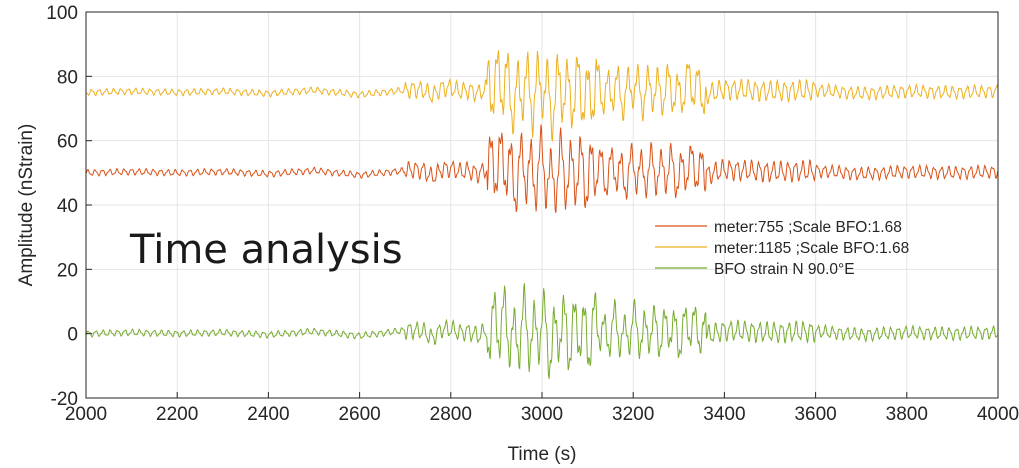 The image size is (1019, 468). What do you see at coordinates (26, 205) in the screenshot?
I see `y-axis-label: Amplitude (nStrain)` at bounding box center [26, 205].